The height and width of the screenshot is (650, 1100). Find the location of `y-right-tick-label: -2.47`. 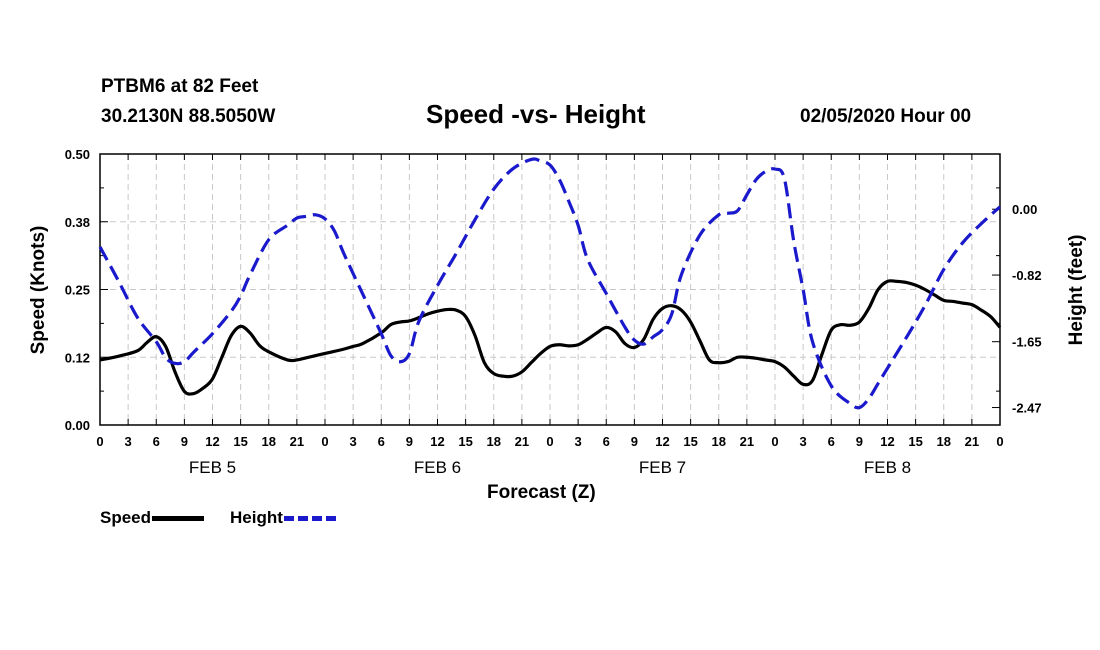

y-right-tick-label: -2.47 is located at coordinates (1027, 408).